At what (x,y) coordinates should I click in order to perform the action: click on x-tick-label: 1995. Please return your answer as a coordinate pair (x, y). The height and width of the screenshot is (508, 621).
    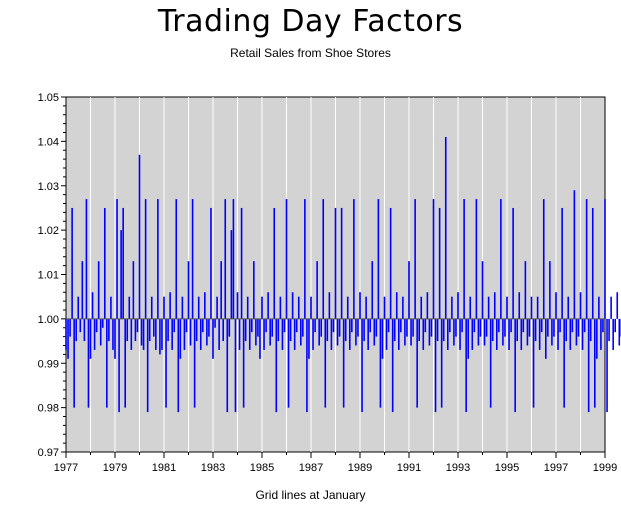
    Looking at the image, I should click on (507, 468).